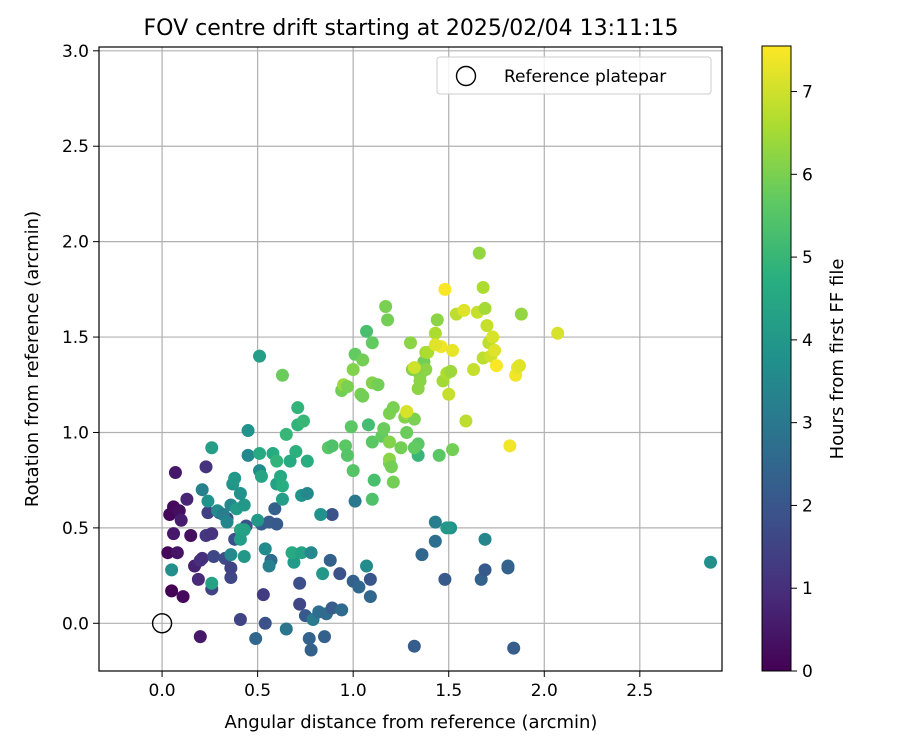 This screenshot has height=750, width=900. What do you see at coordinates (776, 358) in the screenshot?
I see `colorbar-gradient` at bounding box center [776, 358].